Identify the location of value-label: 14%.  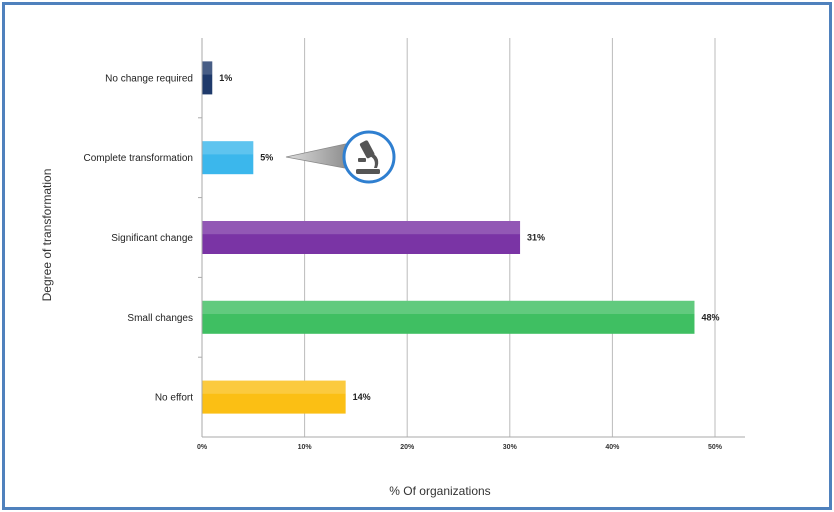
(362, 397).